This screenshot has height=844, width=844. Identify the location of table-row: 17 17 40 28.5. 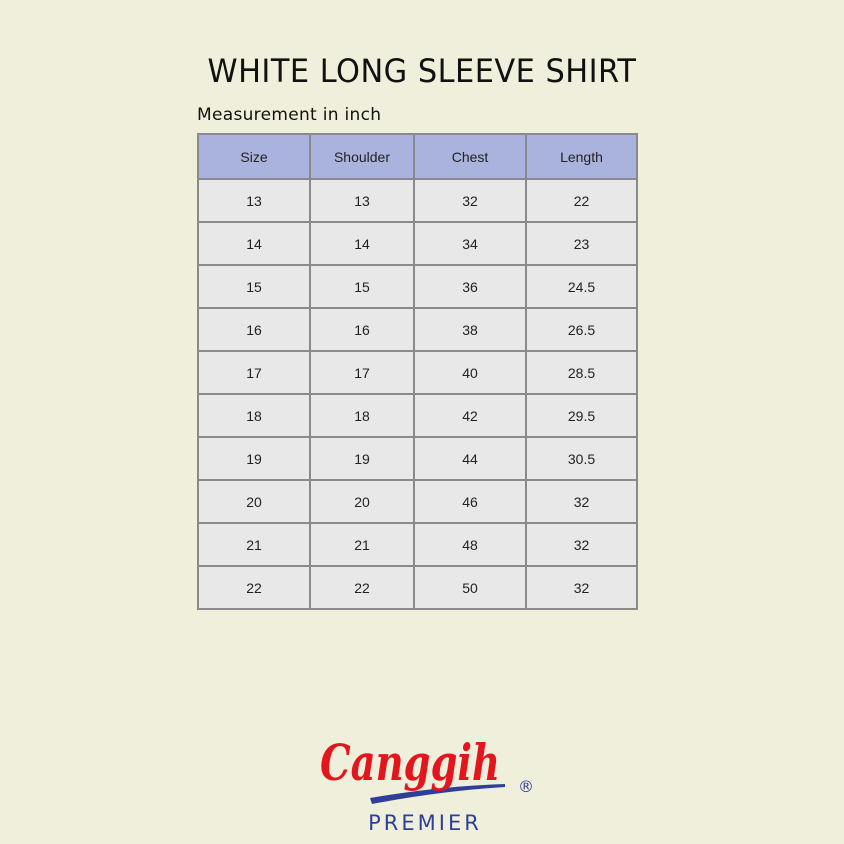
(417, 372).